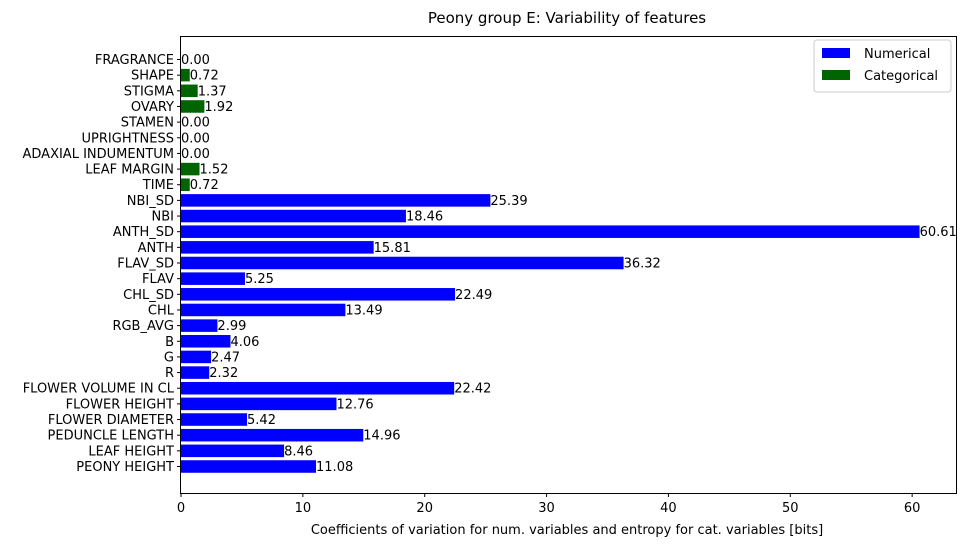 Image resolution: width=969 pixels, height=547 pixels. Describe the element at coordinates (169, 342) in the screenshot. I see `y-tick-label: B` at that location.